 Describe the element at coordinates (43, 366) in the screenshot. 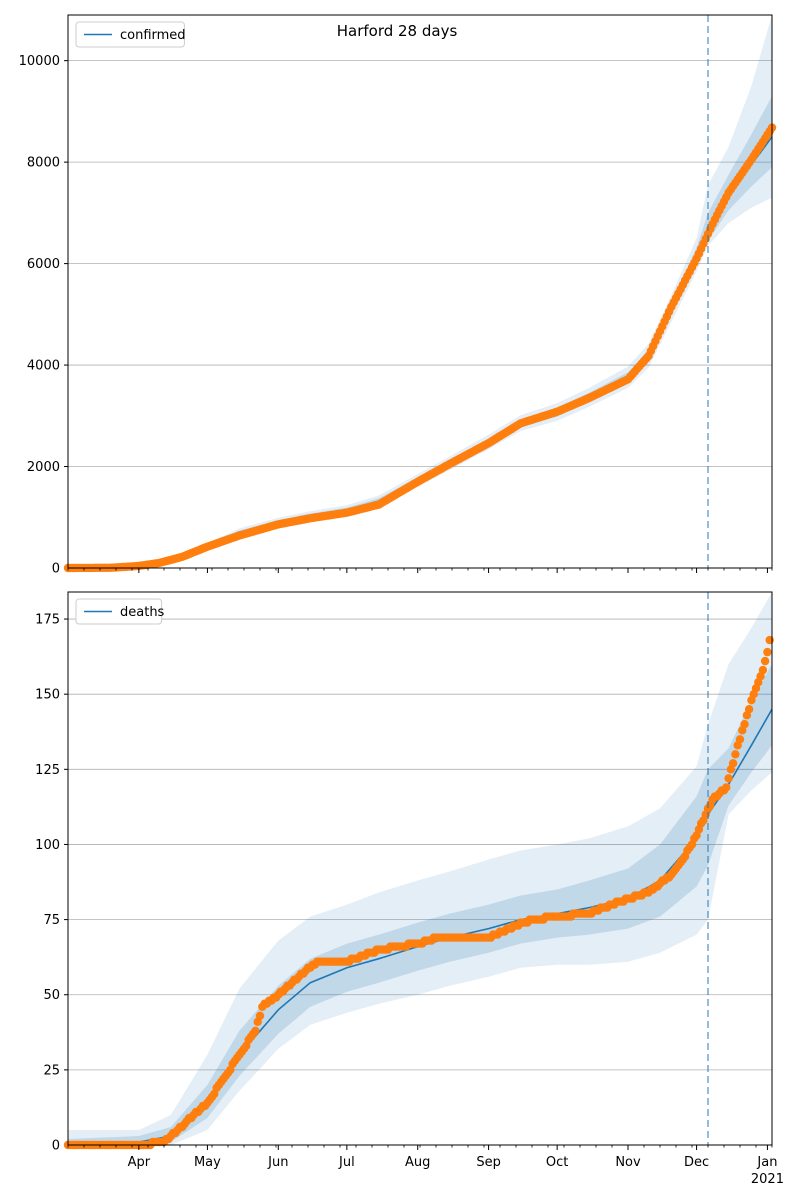

I see `y-tick-label: 4000` at that location.